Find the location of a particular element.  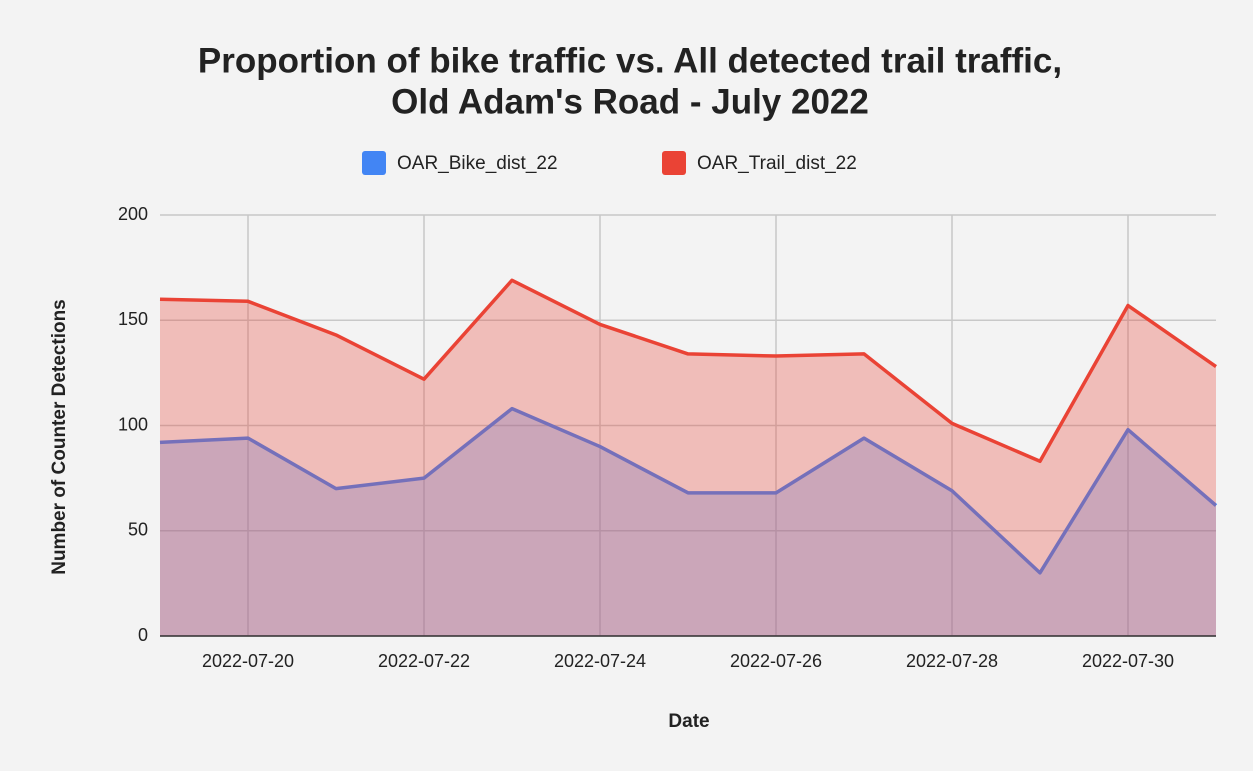

x-tick-label: 2022-07-30 is located at coordinates (1128, 661).